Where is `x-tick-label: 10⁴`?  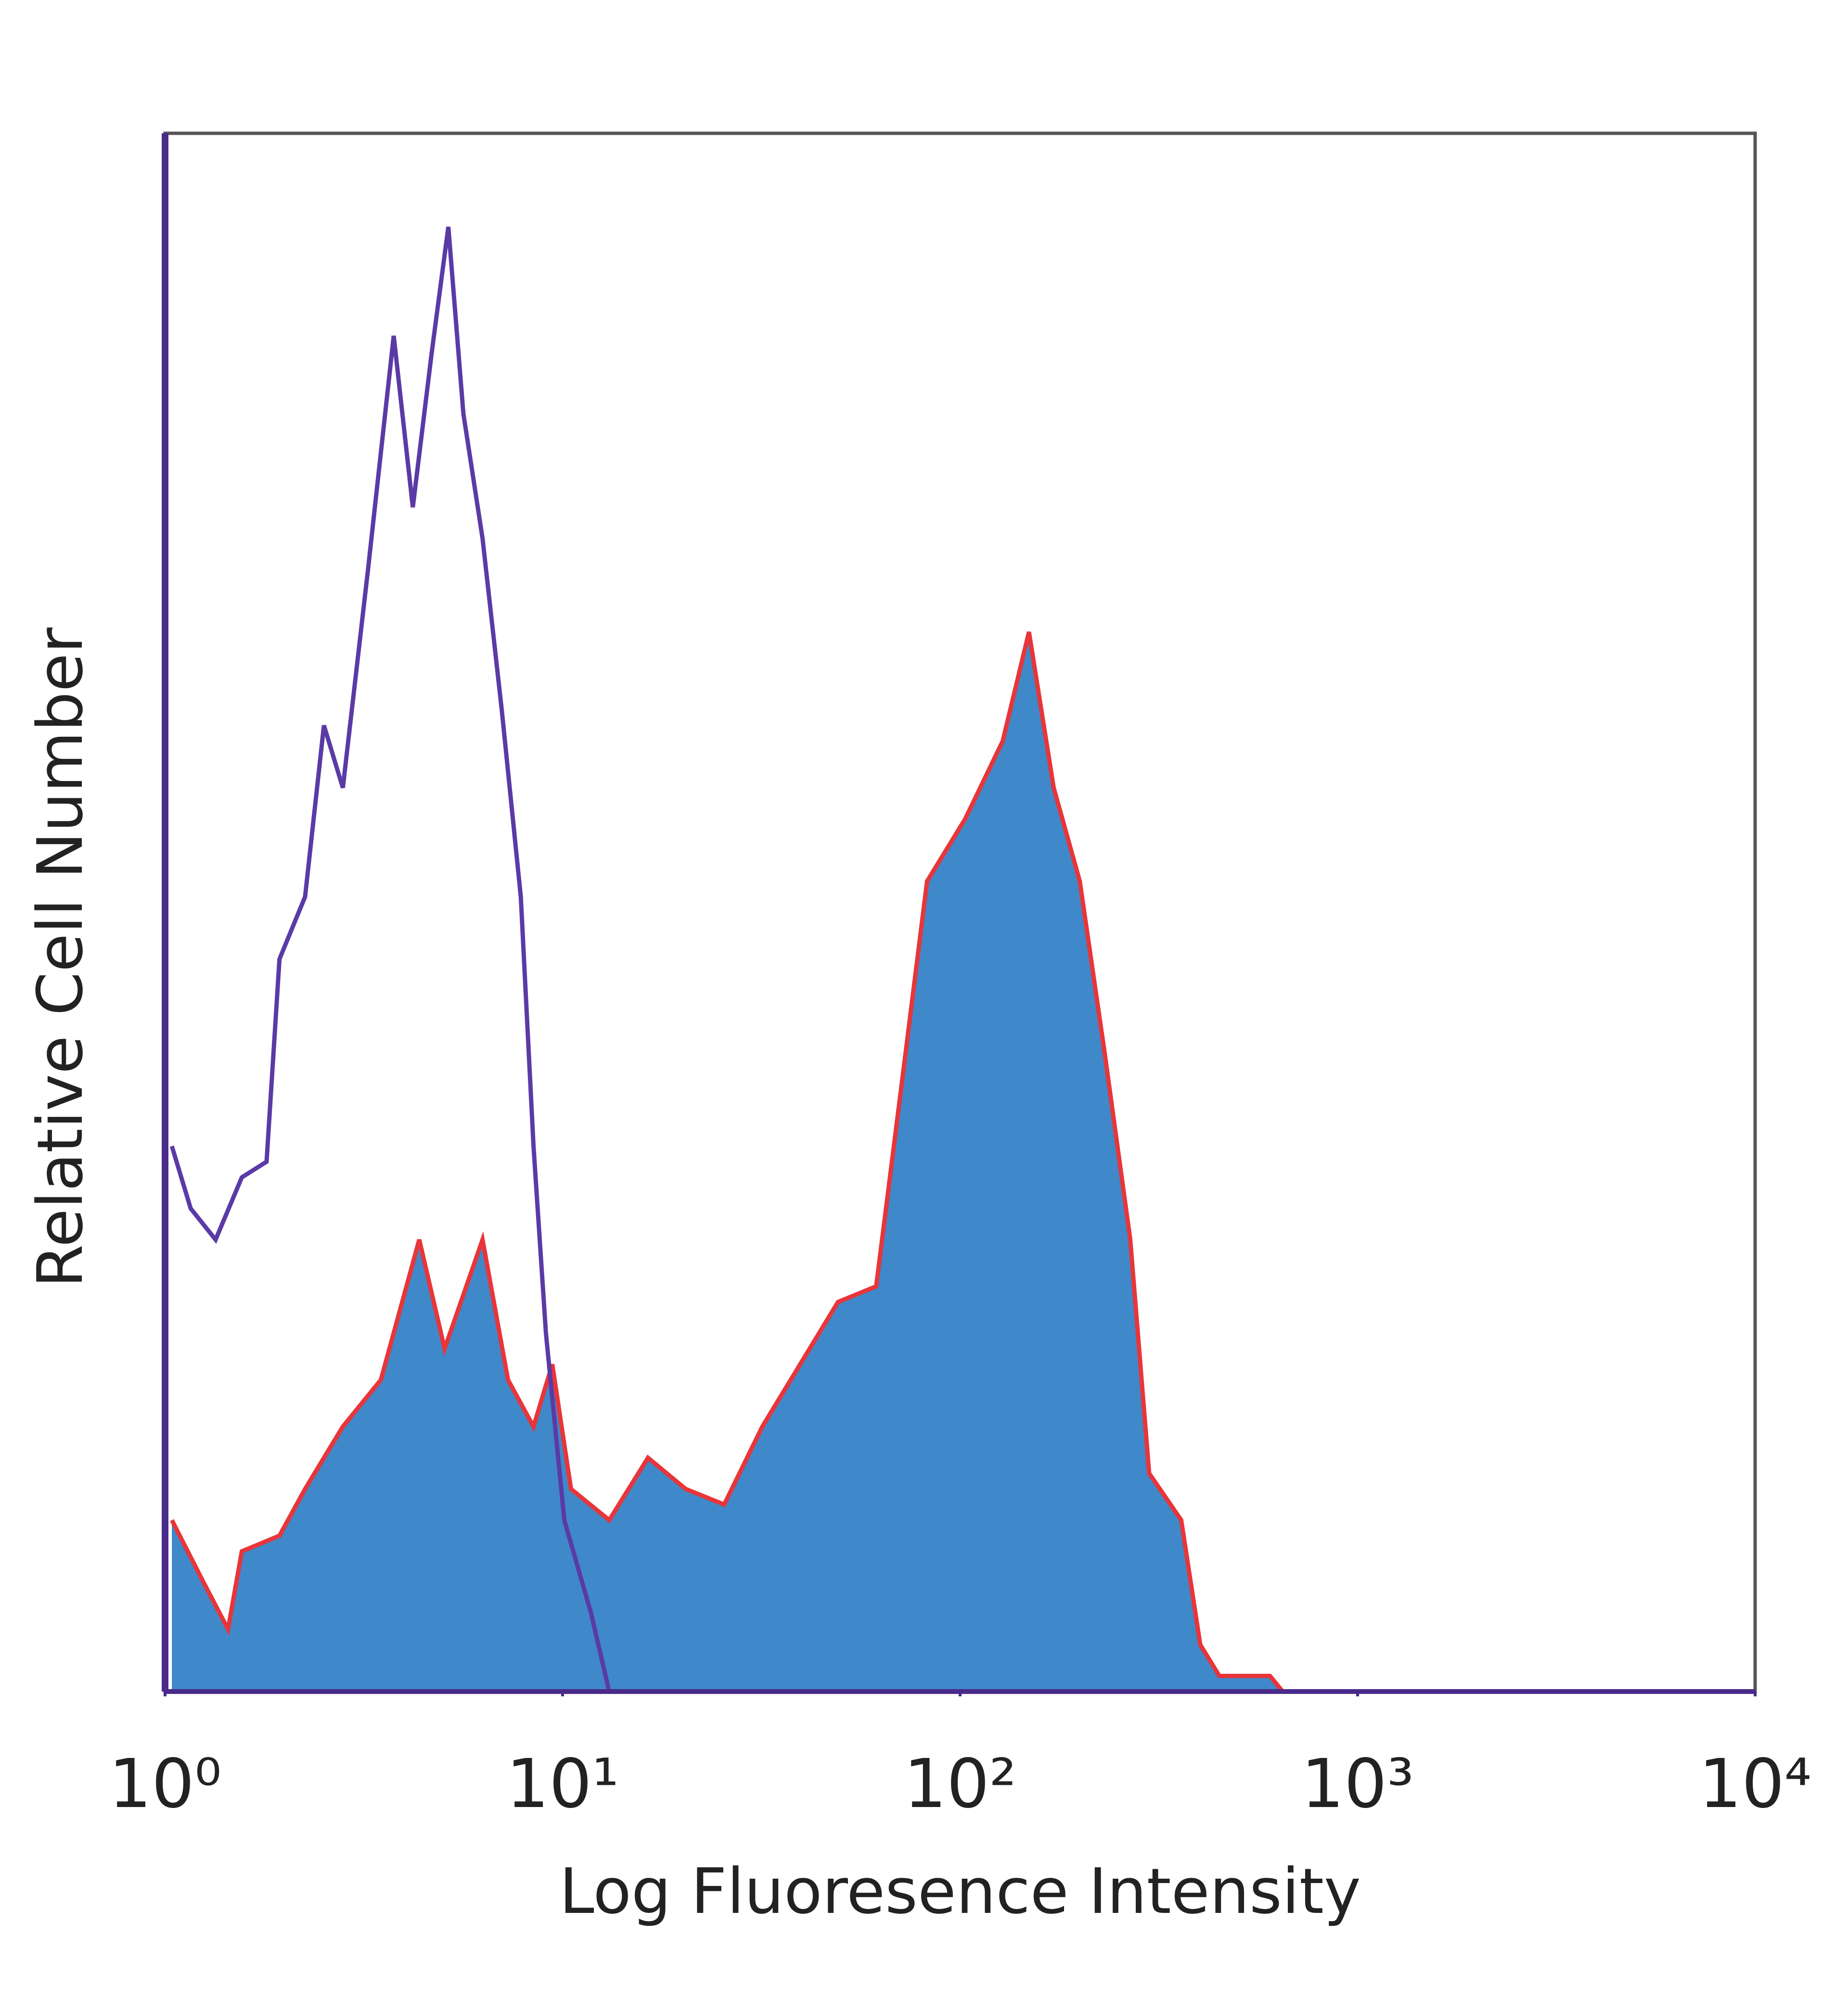
x-tick-label: 10⁴ is located at coordinates (1755, 1784).